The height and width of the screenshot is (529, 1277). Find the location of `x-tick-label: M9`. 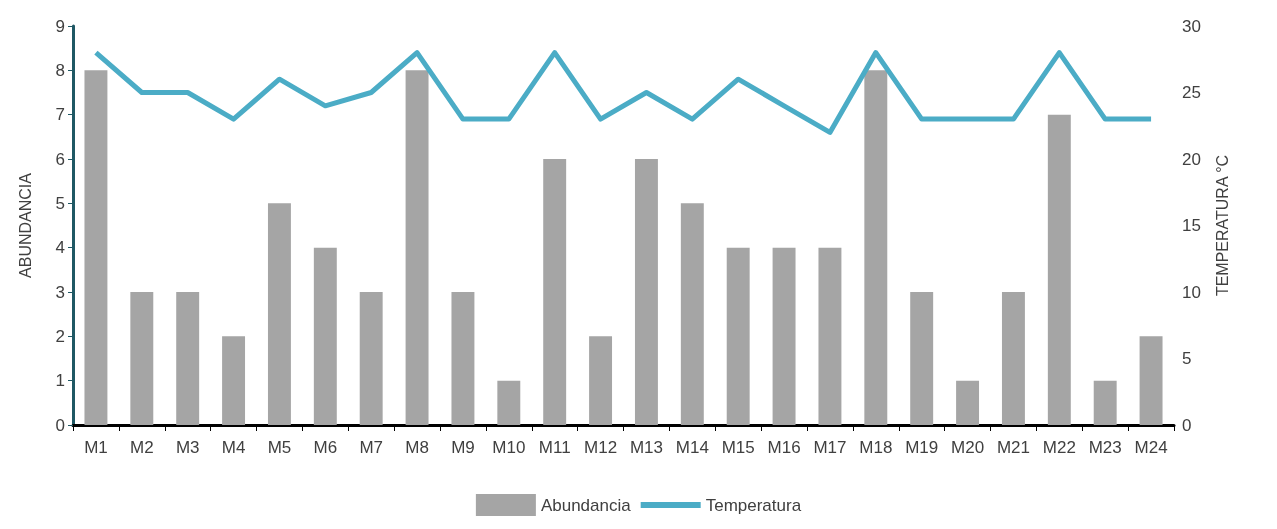

x-tick-label: M9 is located at coordinates (463, 447).